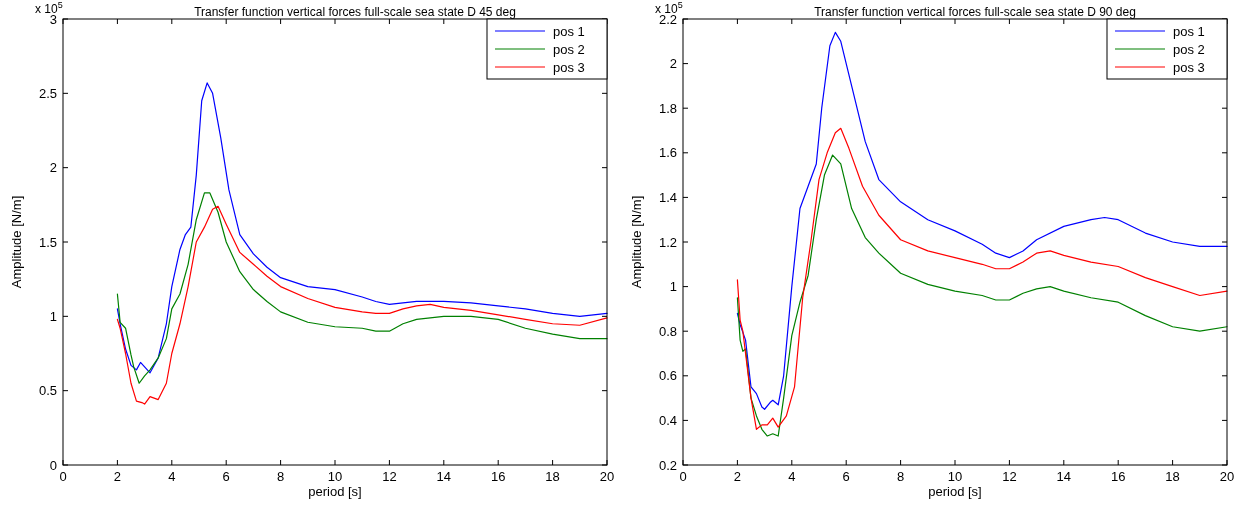 Image resolution: width=1250 pixels, height=513 pixels. Describe the element at coordinates (47, 391) in the screenshot. I see `y-tick-label: 0.5` at that location.